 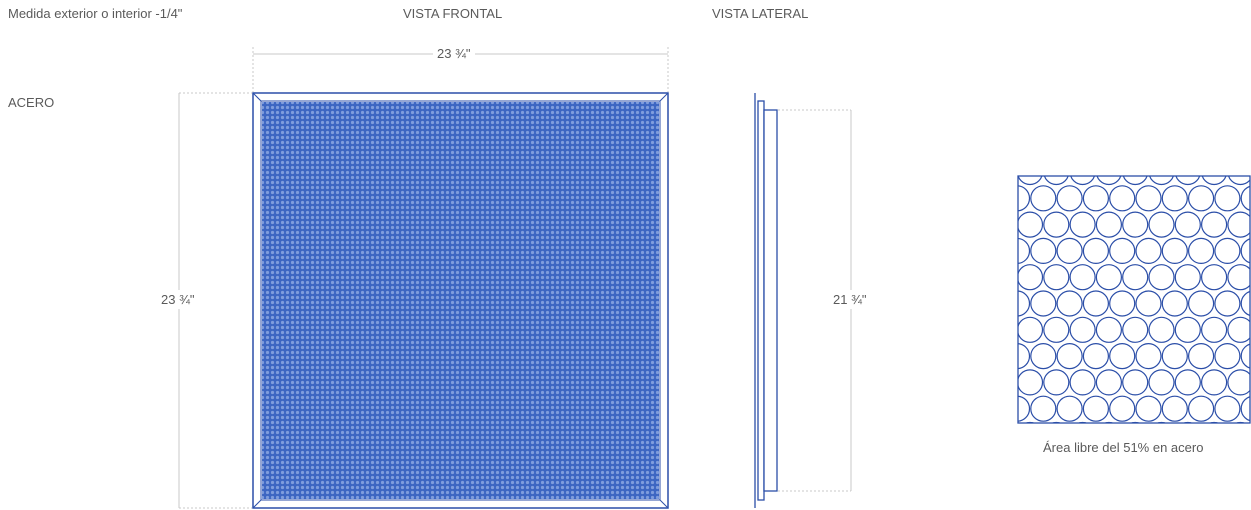 What do you see at coordinates (454, 53) in the screenshot?
I see `front-width-label: 23 ¾"` at bounding box center [454, 53].